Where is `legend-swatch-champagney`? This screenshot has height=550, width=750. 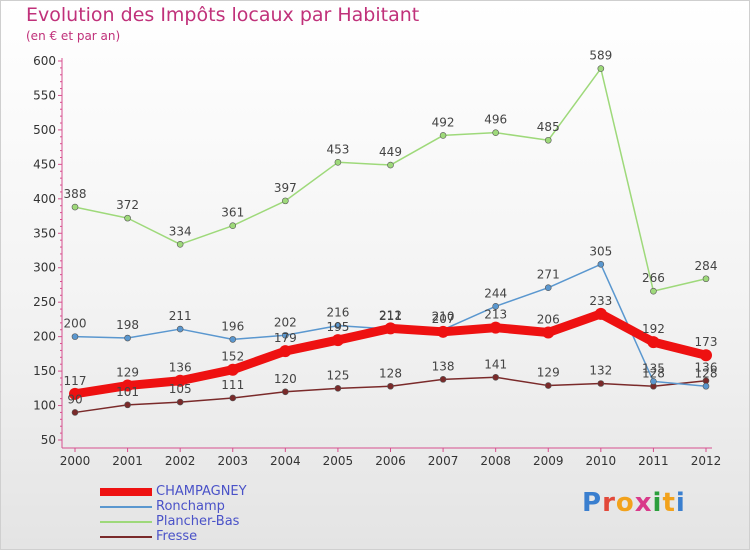 legend-swatch-champagney is located at coordinates (126, 492).